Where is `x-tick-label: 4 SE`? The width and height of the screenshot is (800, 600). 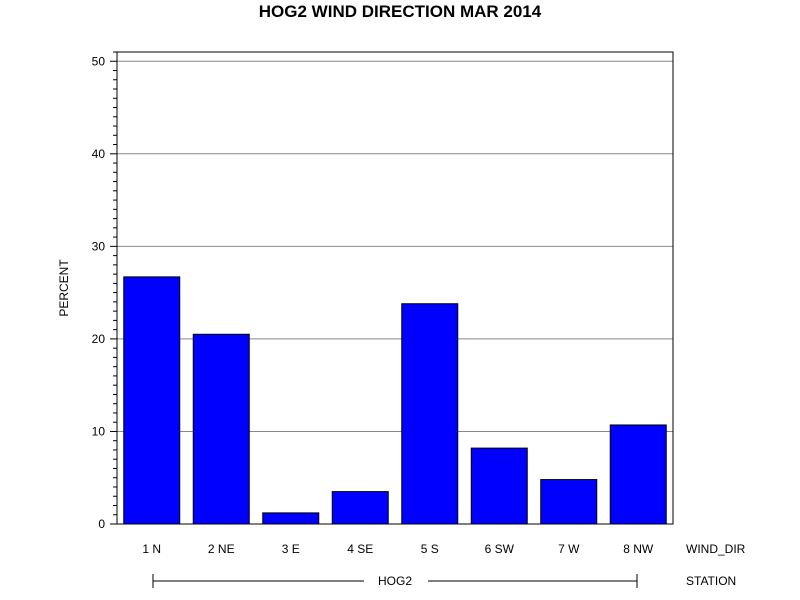
x-tick-label: 4 SE is located at coordinates (360, 549).